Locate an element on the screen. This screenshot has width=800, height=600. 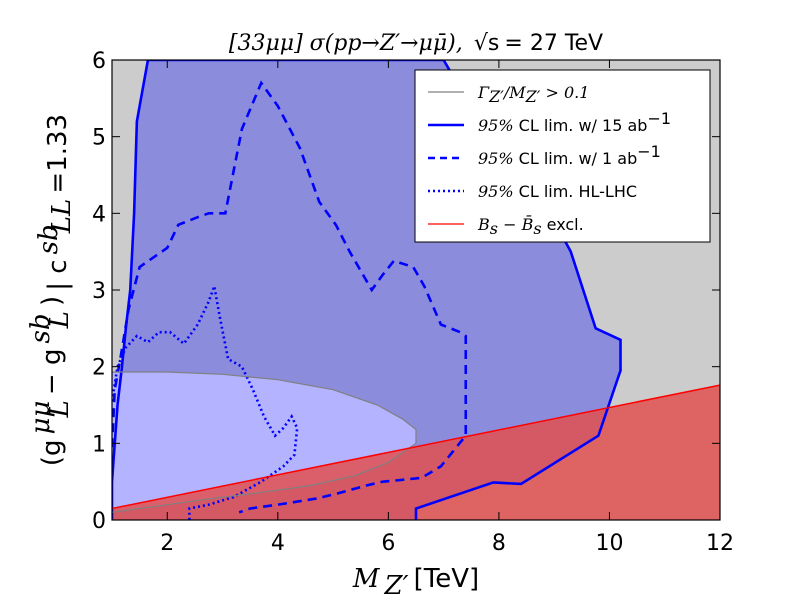
title-value: = 27 TeV is located at coordinates (553, 43).